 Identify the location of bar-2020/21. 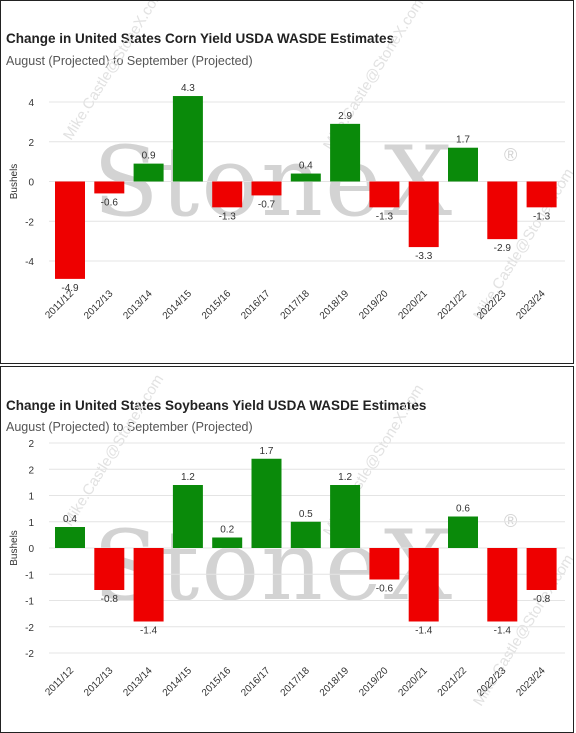
(423, 585).